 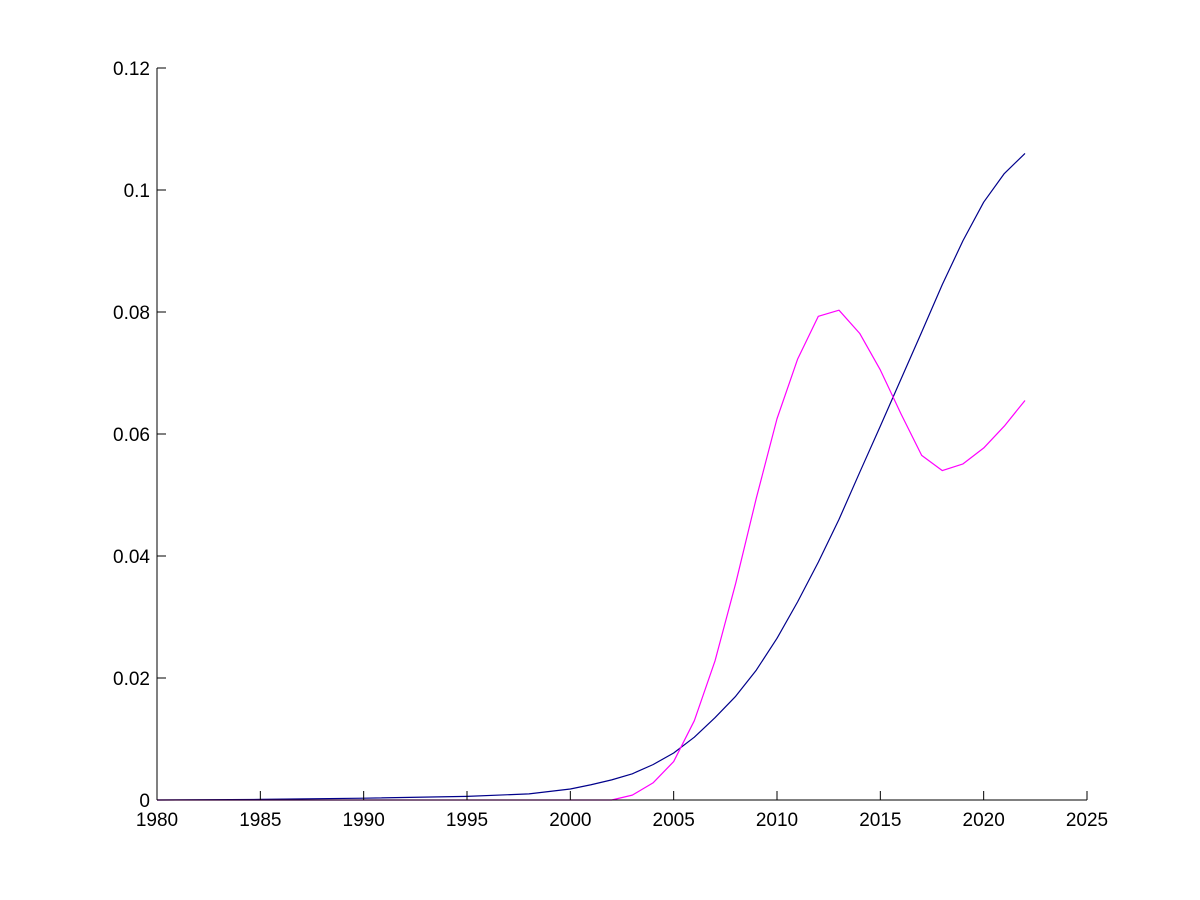 What do you see at coordinates (570, 820) in the screenshot?
I see `x-tick-label: 2000` at bounding box center [570, 820].